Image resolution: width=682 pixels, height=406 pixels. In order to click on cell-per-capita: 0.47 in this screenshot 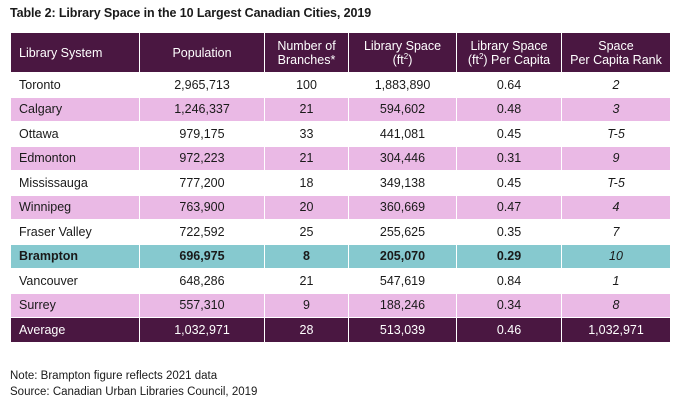, I will do `click(509, 207)`.